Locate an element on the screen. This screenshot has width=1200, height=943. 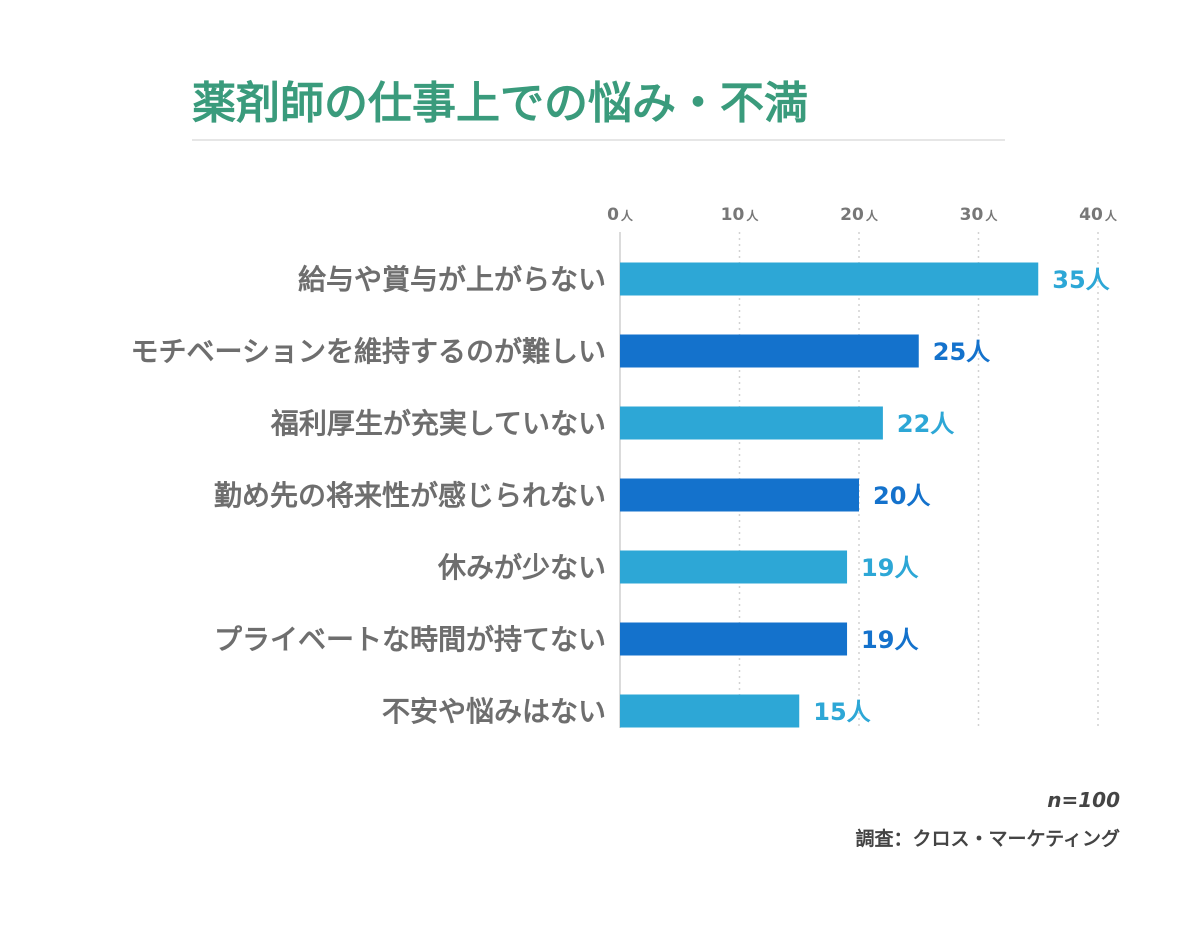
category-label: モチベーションを維持するのが難しい is located at coordinates (368, 351).